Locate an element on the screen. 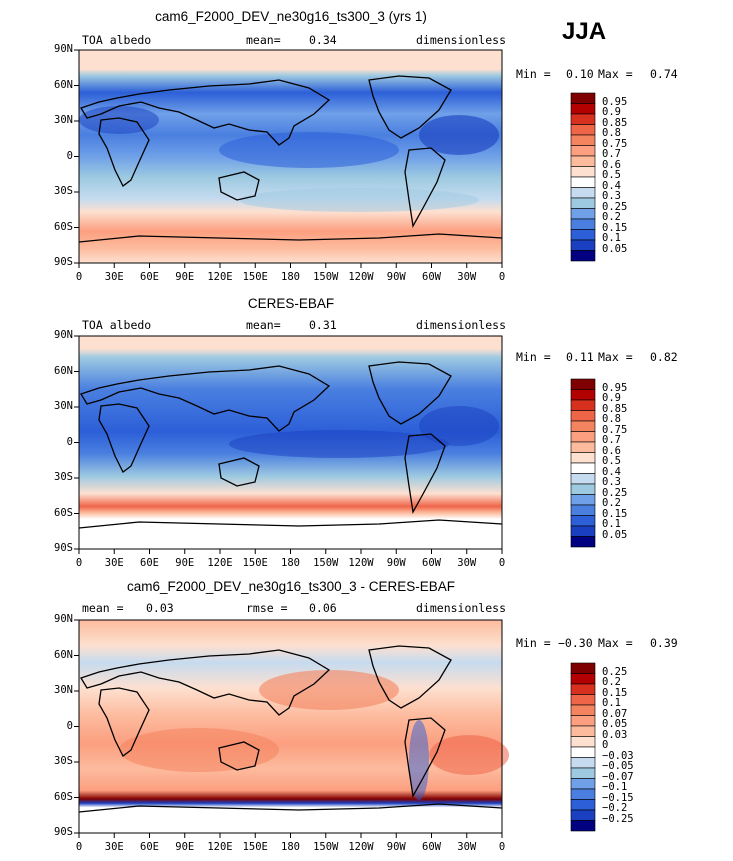 The height and width of the screenshot is (861, 733). panel-3-lat-label: 30S is located at coordinates (63, 761).